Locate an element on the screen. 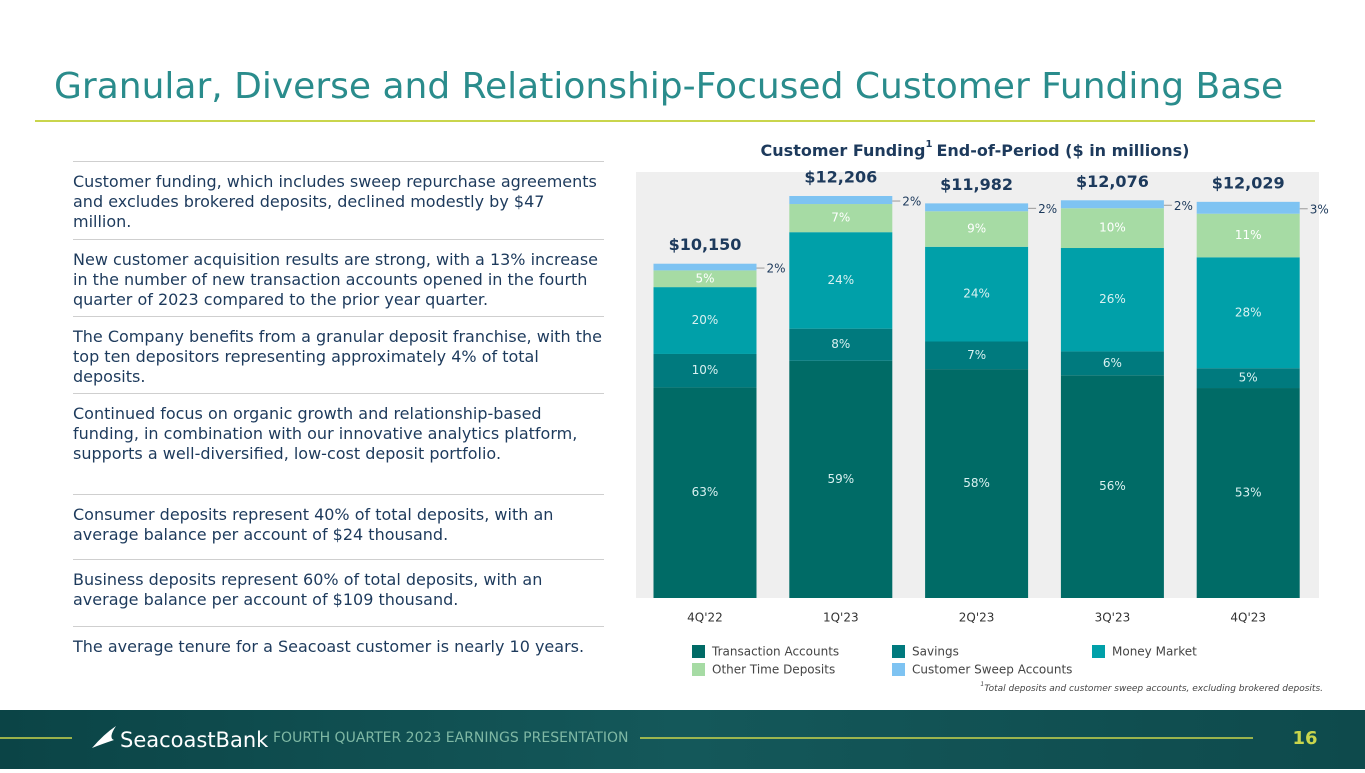  total-label: $12,029 is located at coordinates (1248, 182).